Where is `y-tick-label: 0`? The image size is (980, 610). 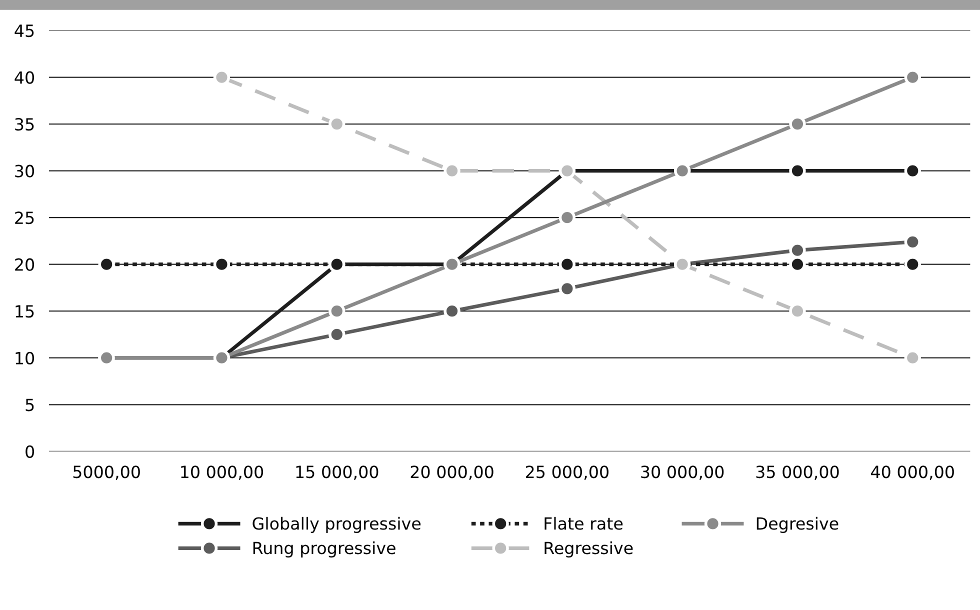
y-tick-label: 0 is located at coordinates (30, 451).